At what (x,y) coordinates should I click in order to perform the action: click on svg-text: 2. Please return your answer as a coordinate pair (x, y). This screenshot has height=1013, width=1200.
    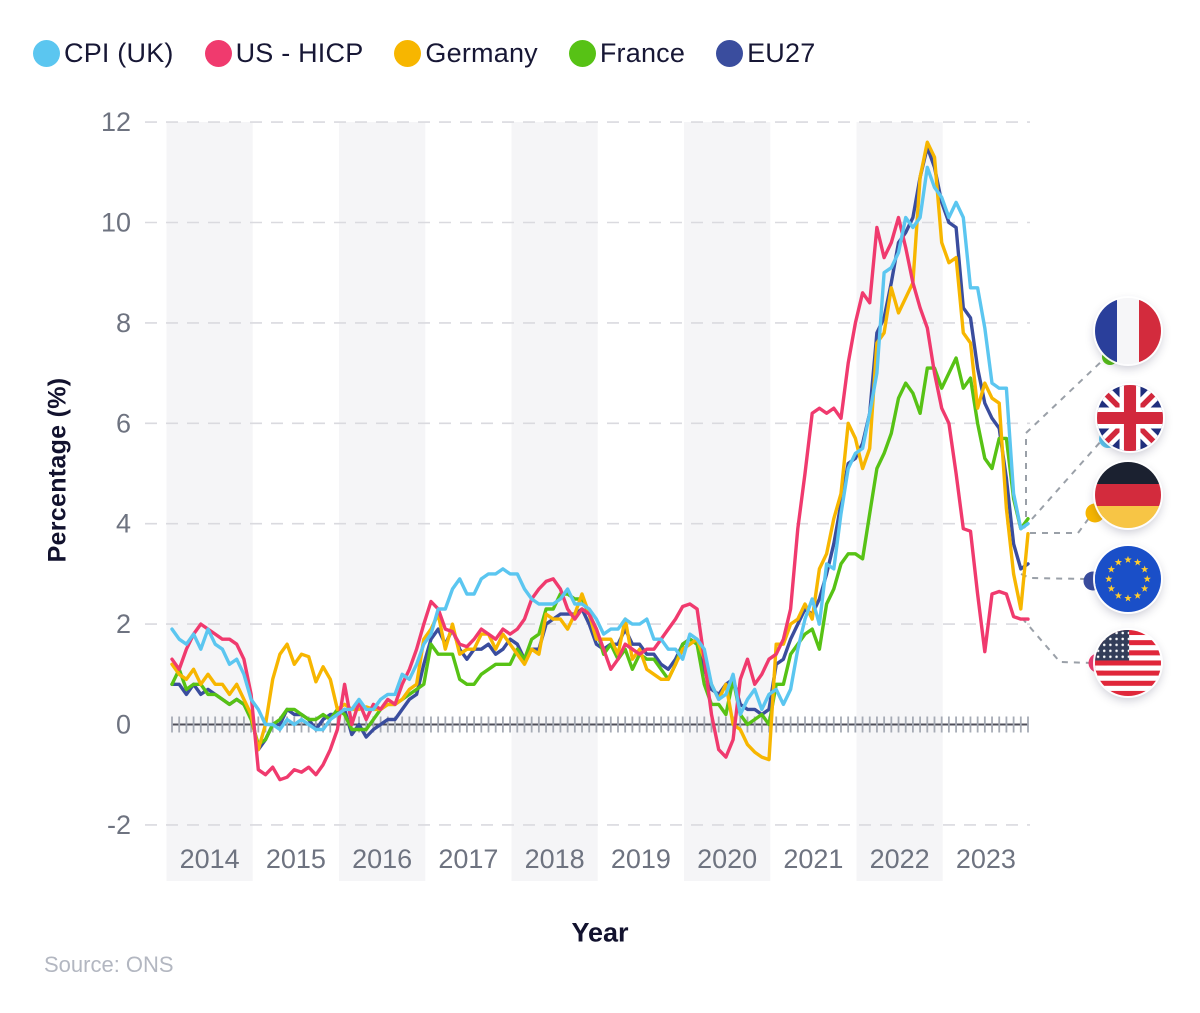
    Looking at the image, I should click on (123, 624).